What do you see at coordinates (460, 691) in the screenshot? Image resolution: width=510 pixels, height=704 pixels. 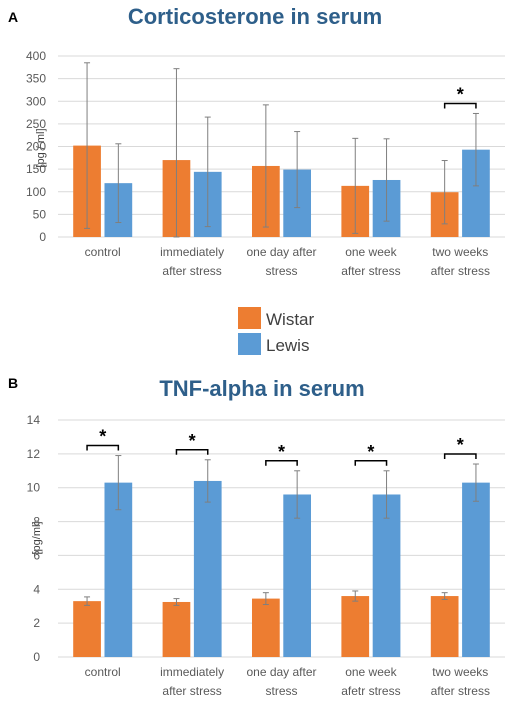 I see `panel-b-category-label-4-1: after stress` at bounding box center [460, 691].